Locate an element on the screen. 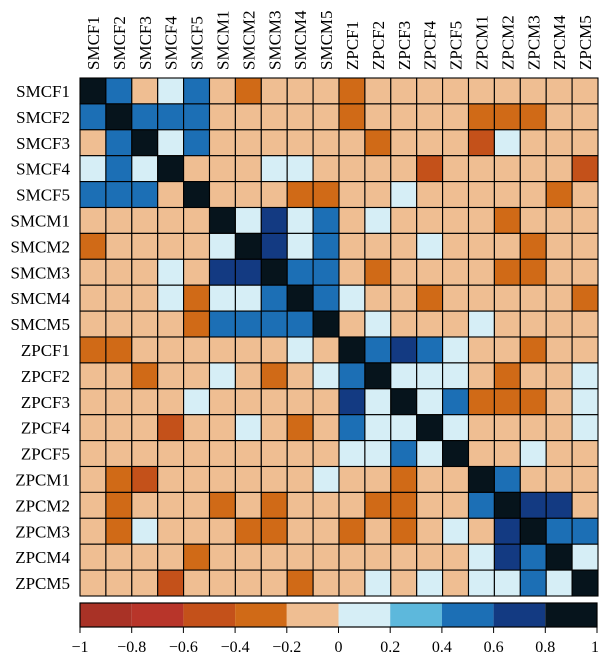  heatmap-cell-ZPCF3-SMCM5 is located at coordinates (326, 402).